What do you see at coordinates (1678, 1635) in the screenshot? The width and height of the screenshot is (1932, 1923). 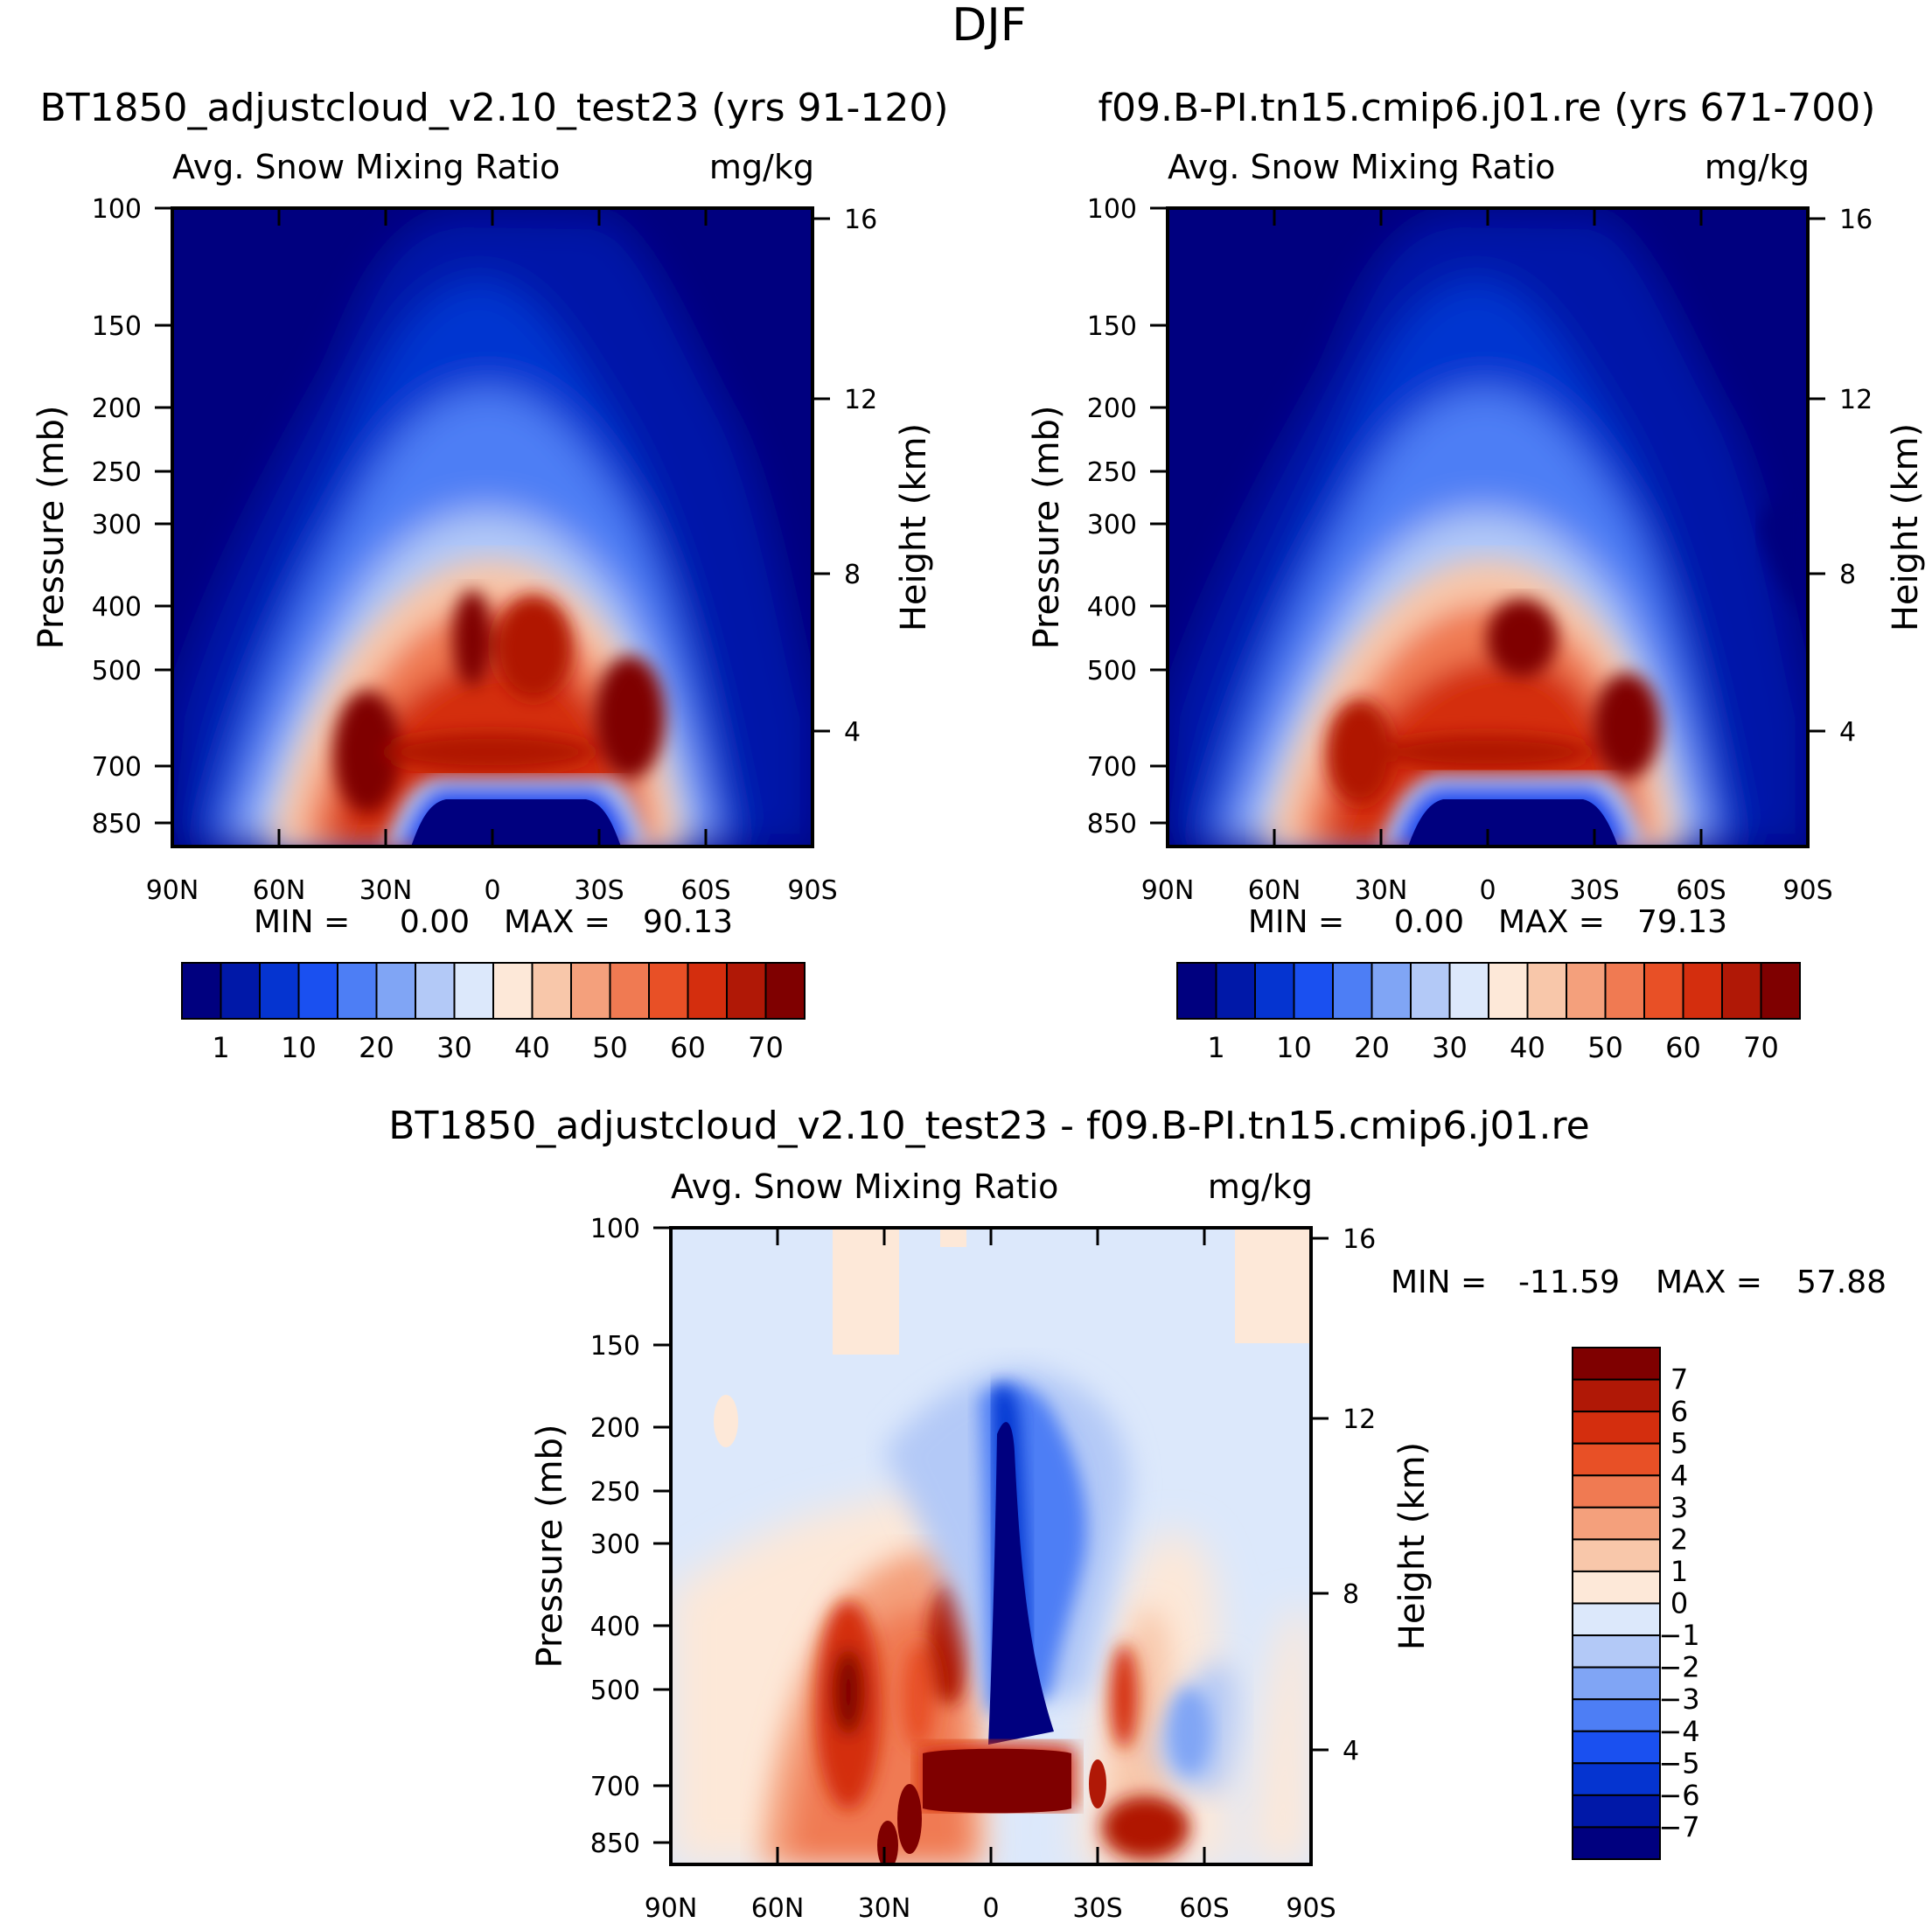 I see `colorbar-label: −1` at bounding box center [1678, 1635].